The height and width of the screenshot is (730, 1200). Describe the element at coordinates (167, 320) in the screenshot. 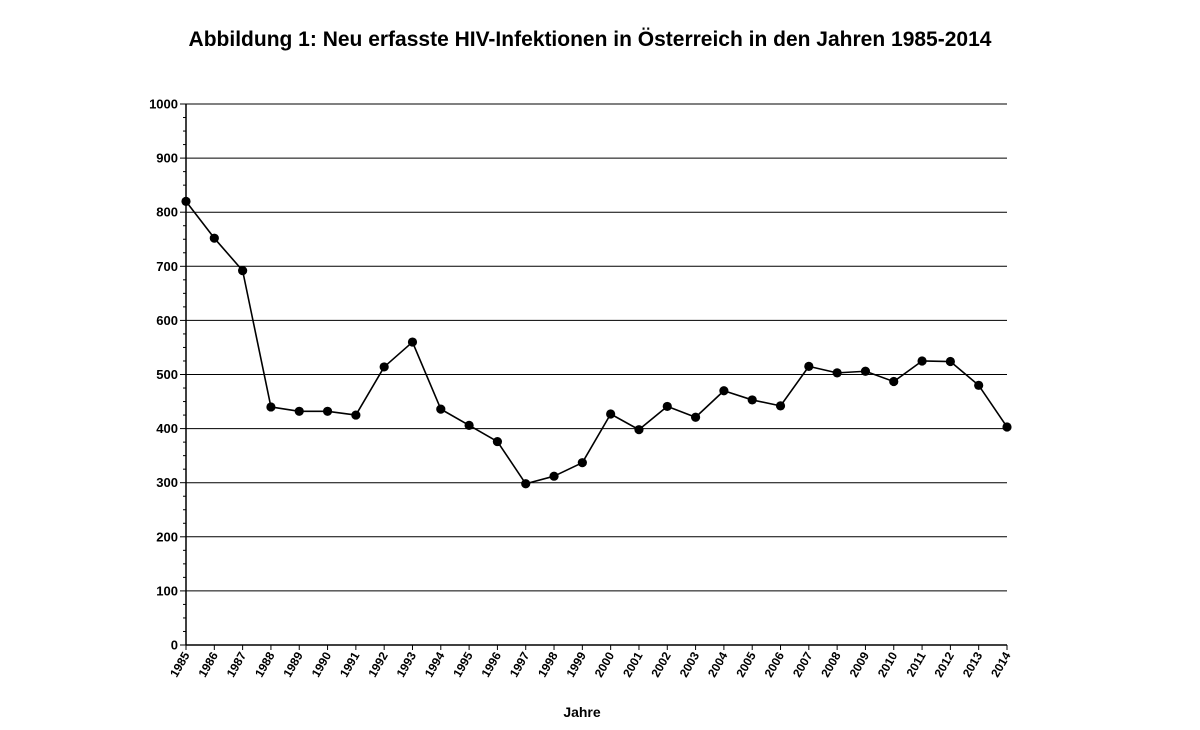

I see `y-tick-label: 600` at that location.